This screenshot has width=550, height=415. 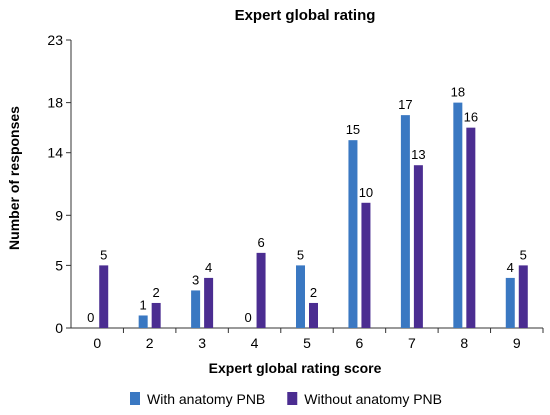 I want to click on y-tick-label: 5, so click(x=59, y=265).